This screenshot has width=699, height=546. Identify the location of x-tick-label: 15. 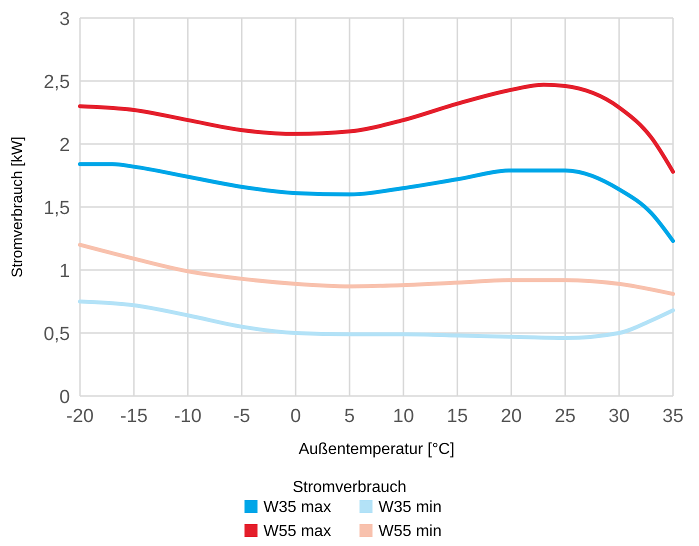
(457, 416).